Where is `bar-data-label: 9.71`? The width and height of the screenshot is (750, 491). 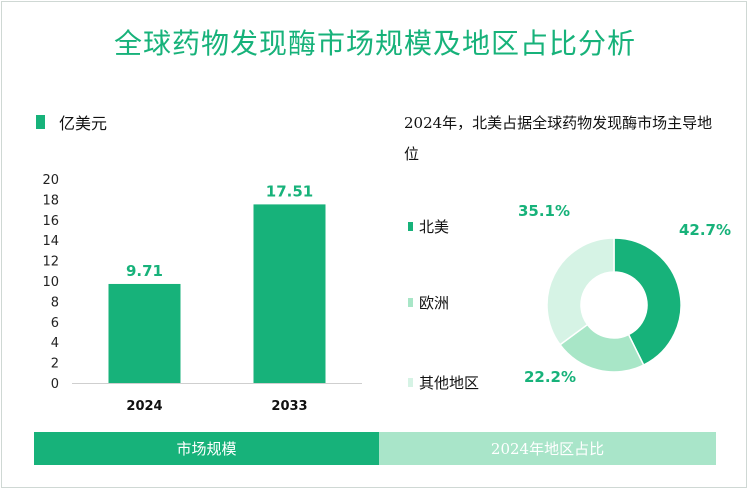
bar-data-label: 9.71 is located at coordinates (144, 271).